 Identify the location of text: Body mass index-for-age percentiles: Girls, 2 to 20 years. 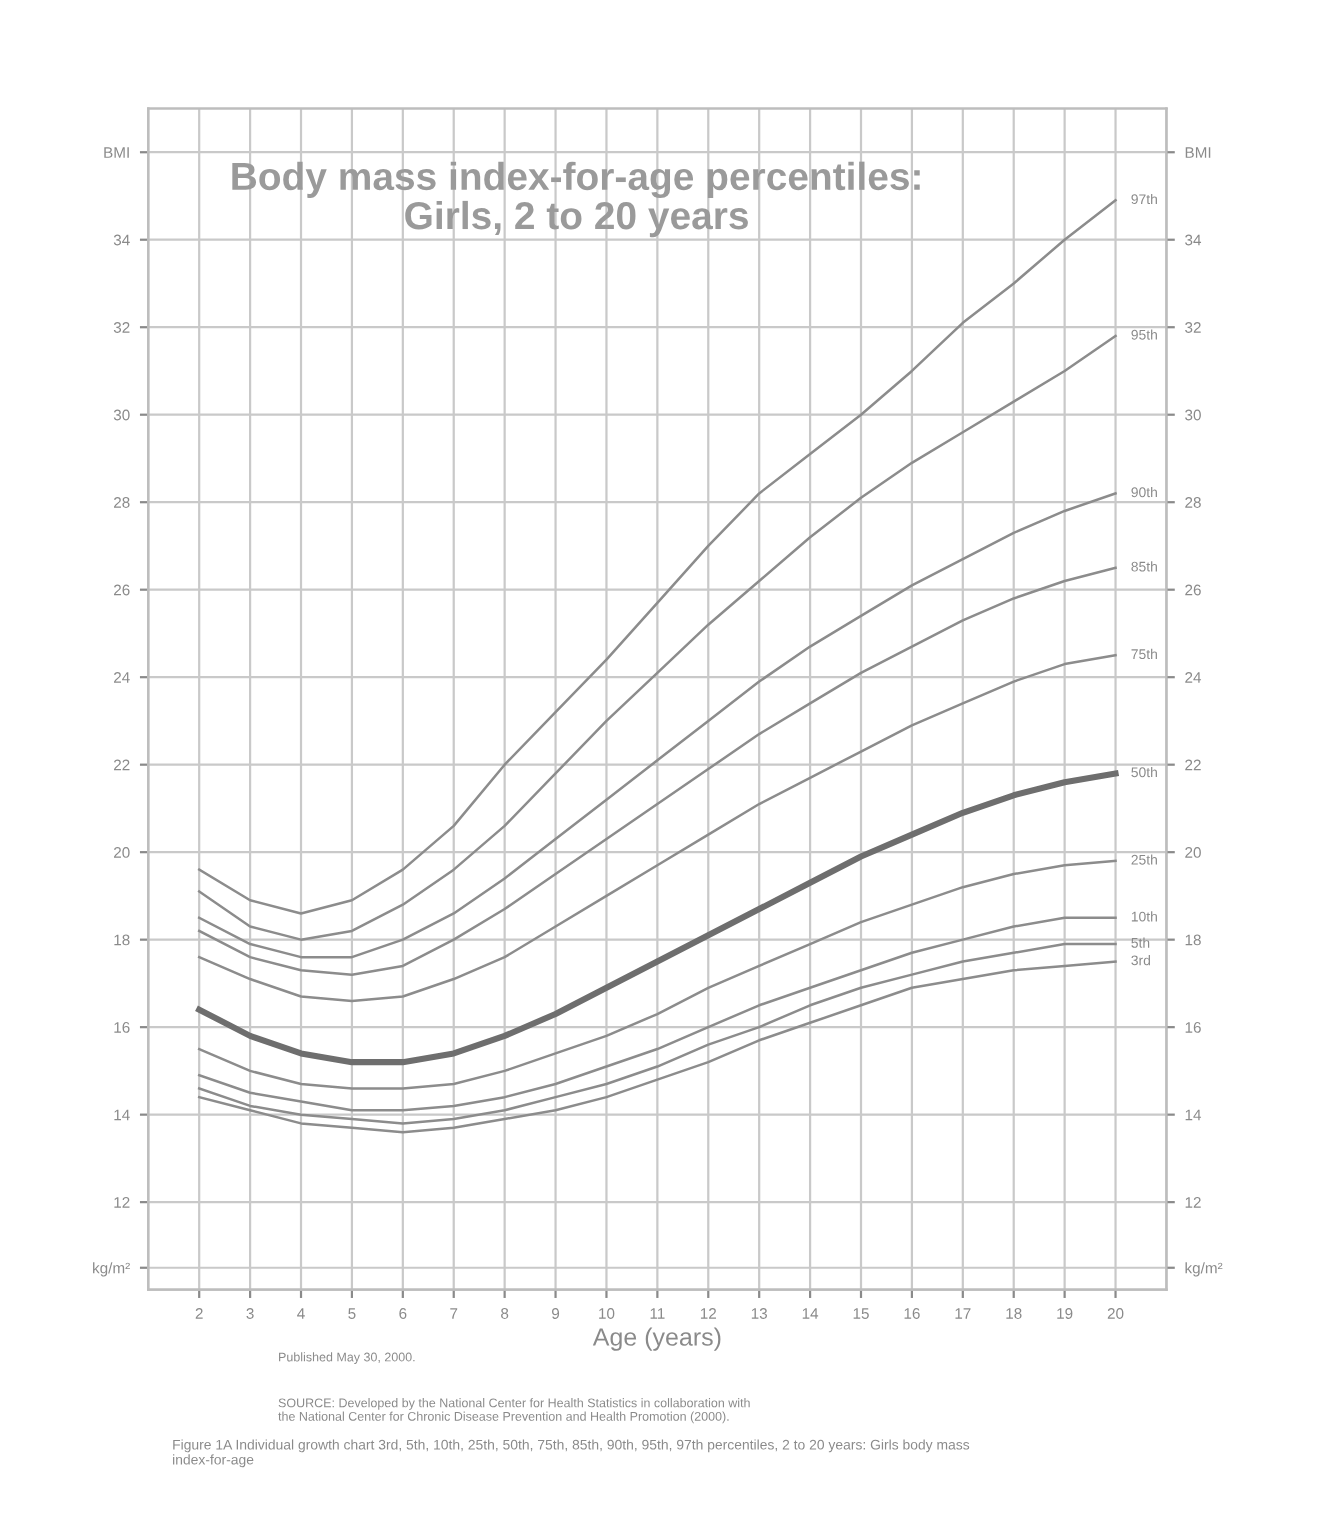
(576, 199).